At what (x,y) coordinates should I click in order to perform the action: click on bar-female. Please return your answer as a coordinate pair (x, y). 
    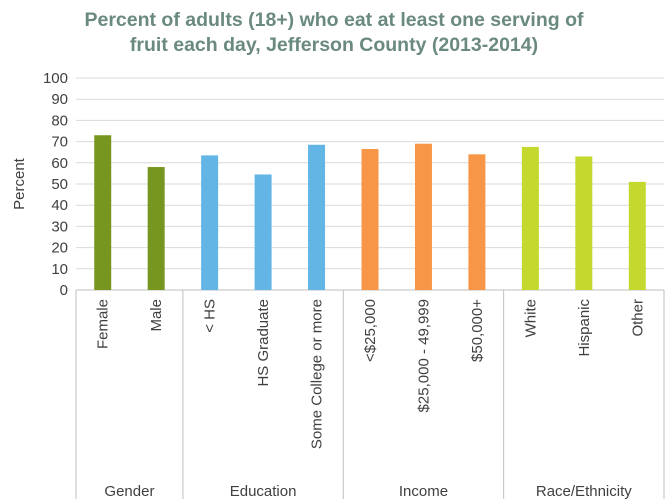
    Looking at the image, I should click on (103, 212).